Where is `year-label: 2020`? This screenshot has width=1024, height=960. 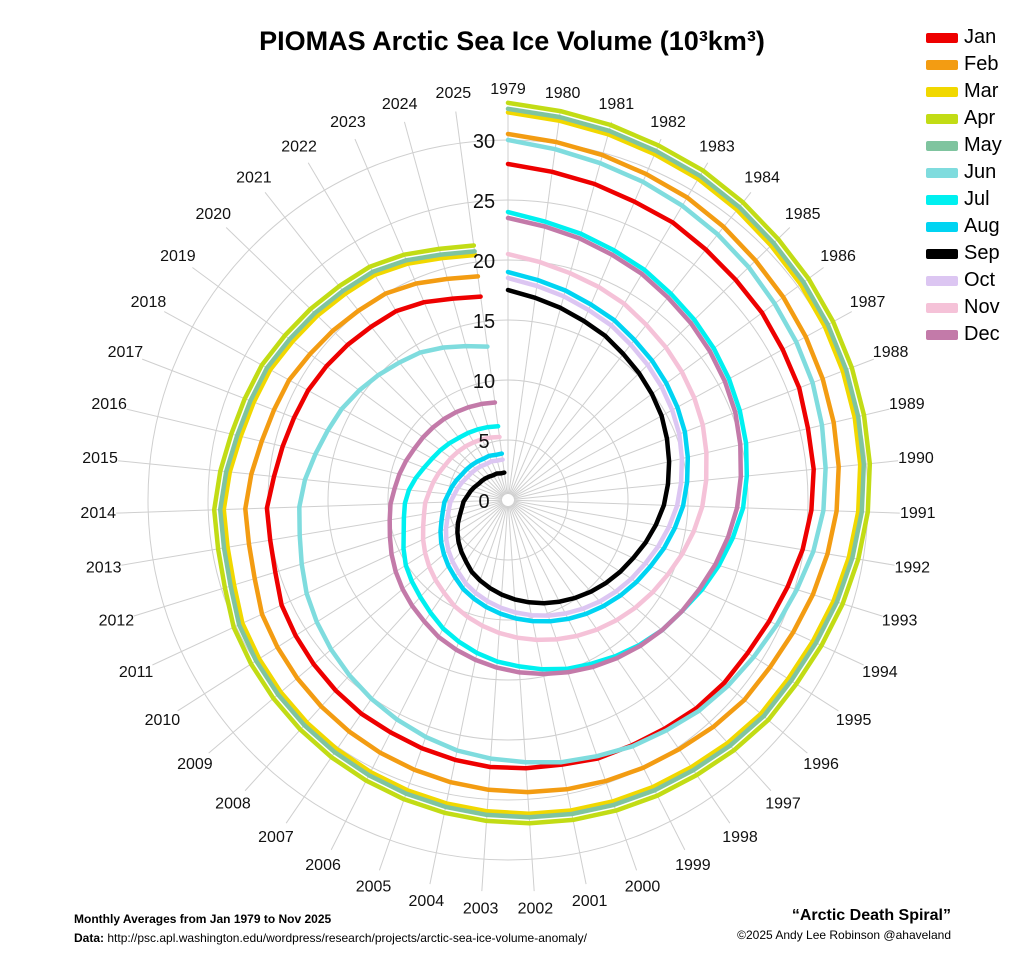
year-label: 2020 is located at coordinates (213, 214).